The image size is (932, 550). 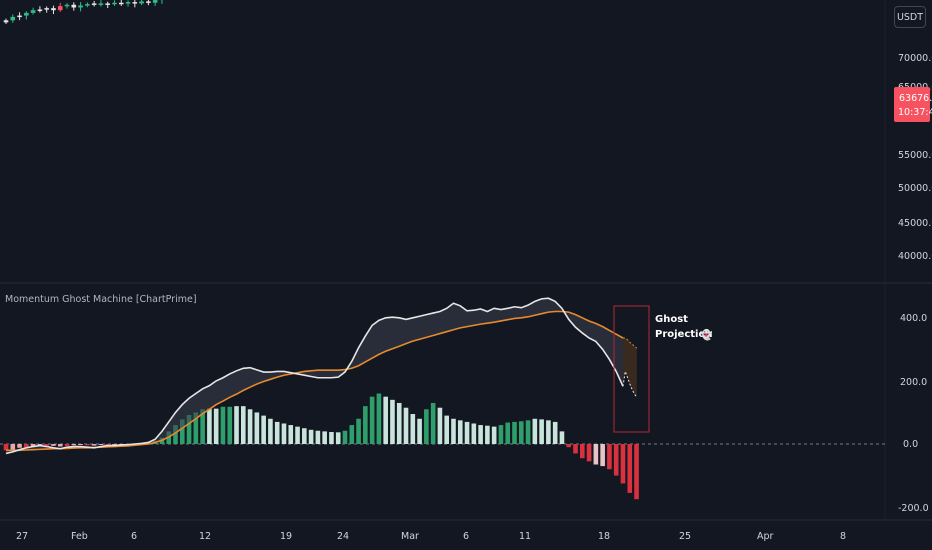 I want to click on indicator-title: Momentum Ghost Machine [ChartPrime], so click(x=101, y=299).